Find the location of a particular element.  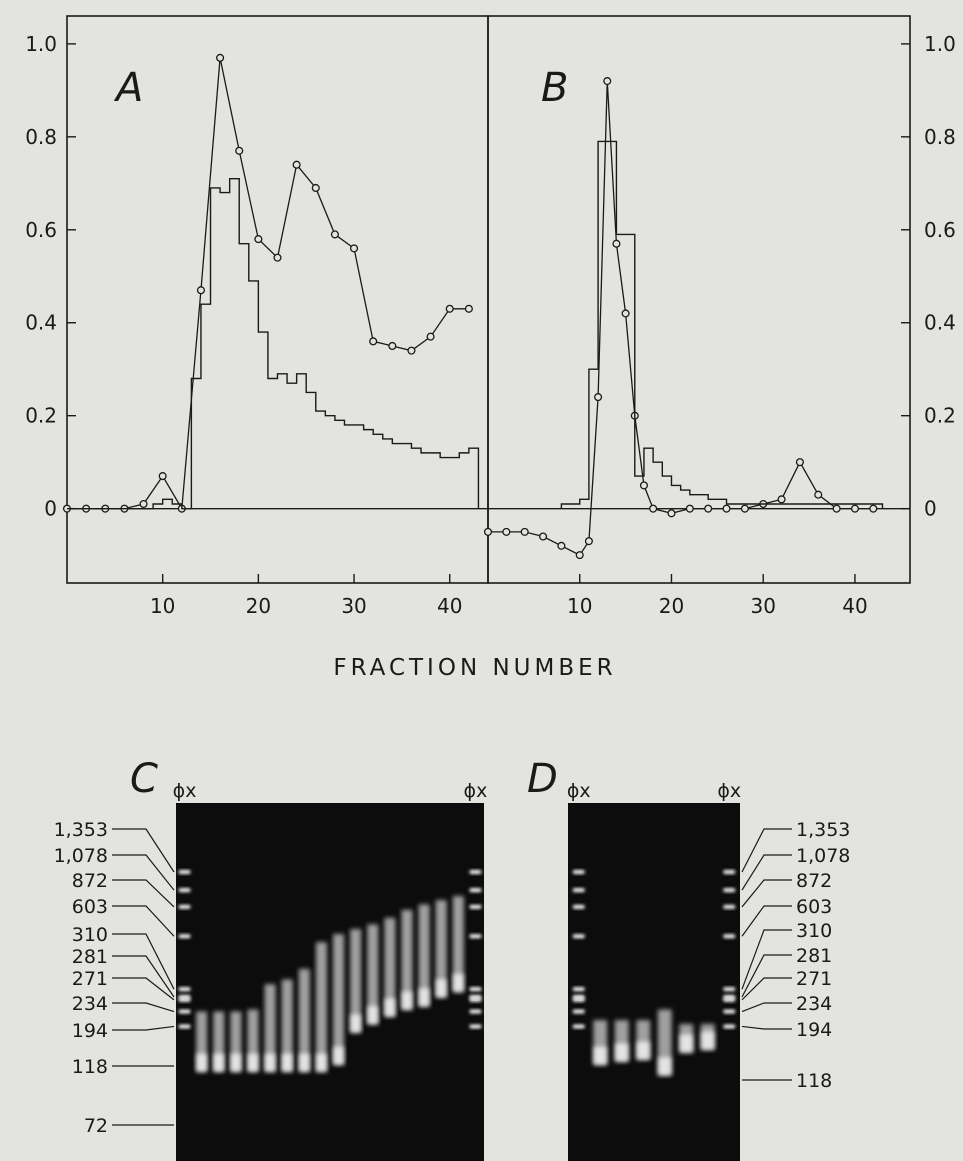

panel-c-letter: C is located at coordinates (144, 779).